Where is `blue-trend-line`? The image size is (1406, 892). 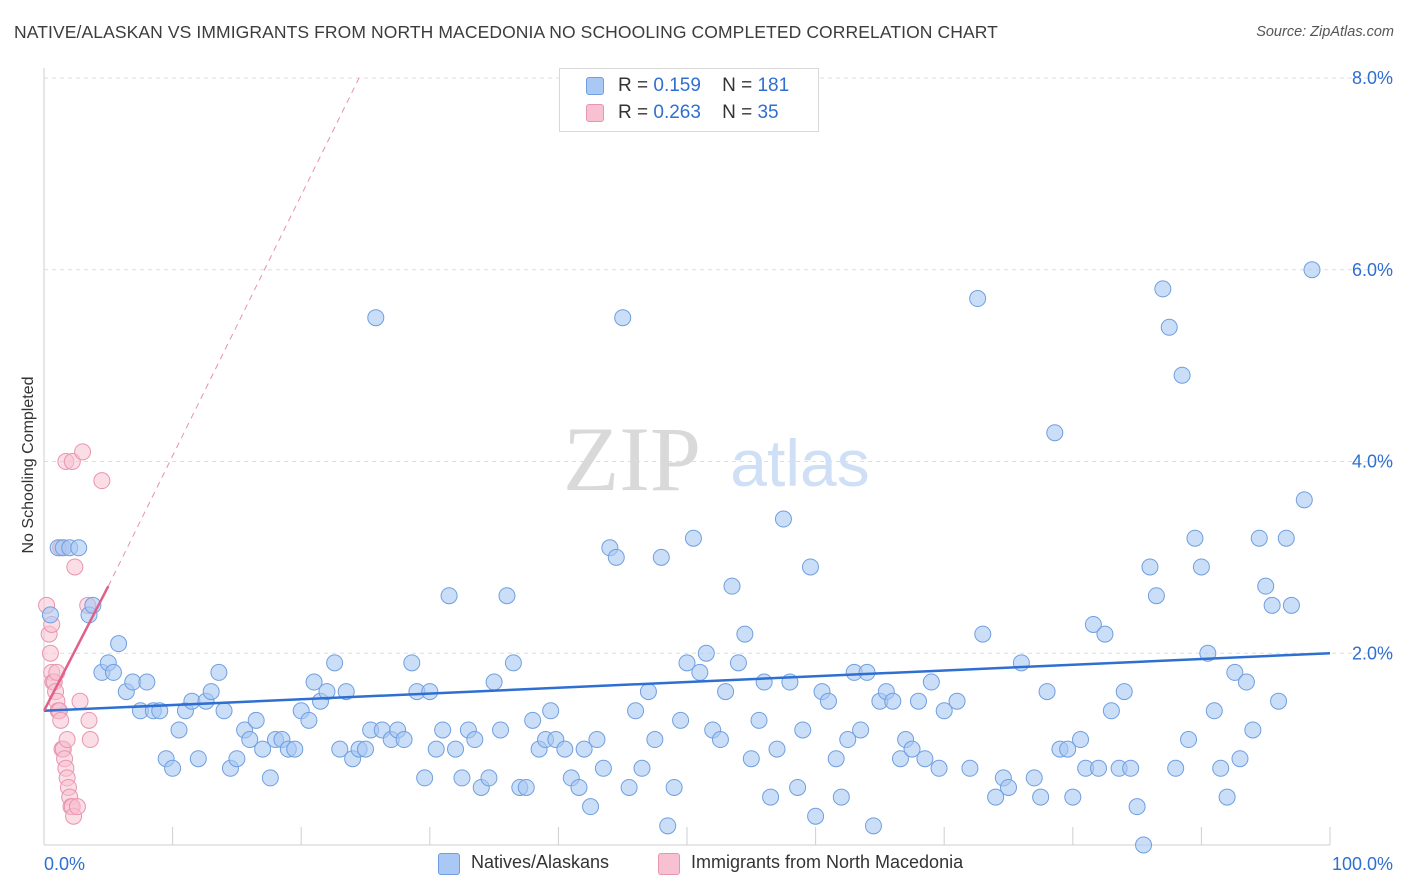 blue-trend-line is located at coordinates (687, 682).